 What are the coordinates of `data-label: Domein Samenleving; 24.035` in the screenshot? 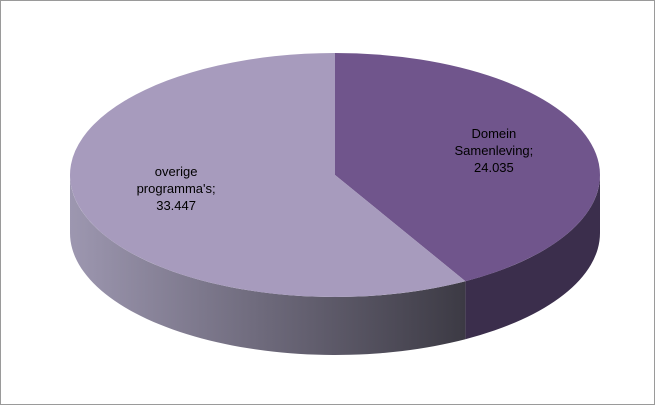 It's located at (494, 150).